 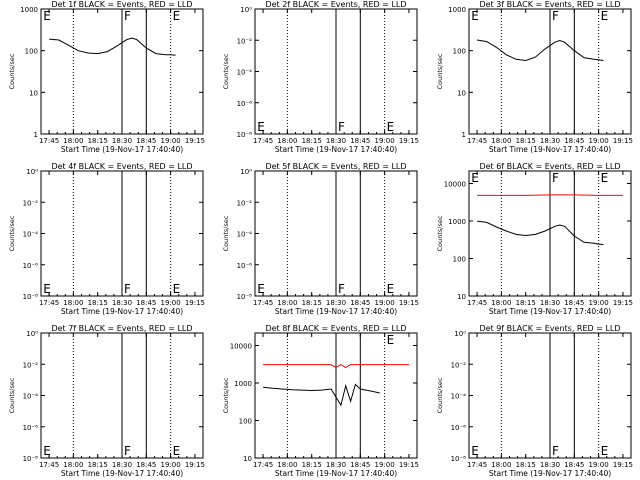 What do you see at coordinates (335, 328) in the screenshot?
I see `chart-title: Det 8f BLACK = Events, RED = LLD` at bounding box center [335, 328].